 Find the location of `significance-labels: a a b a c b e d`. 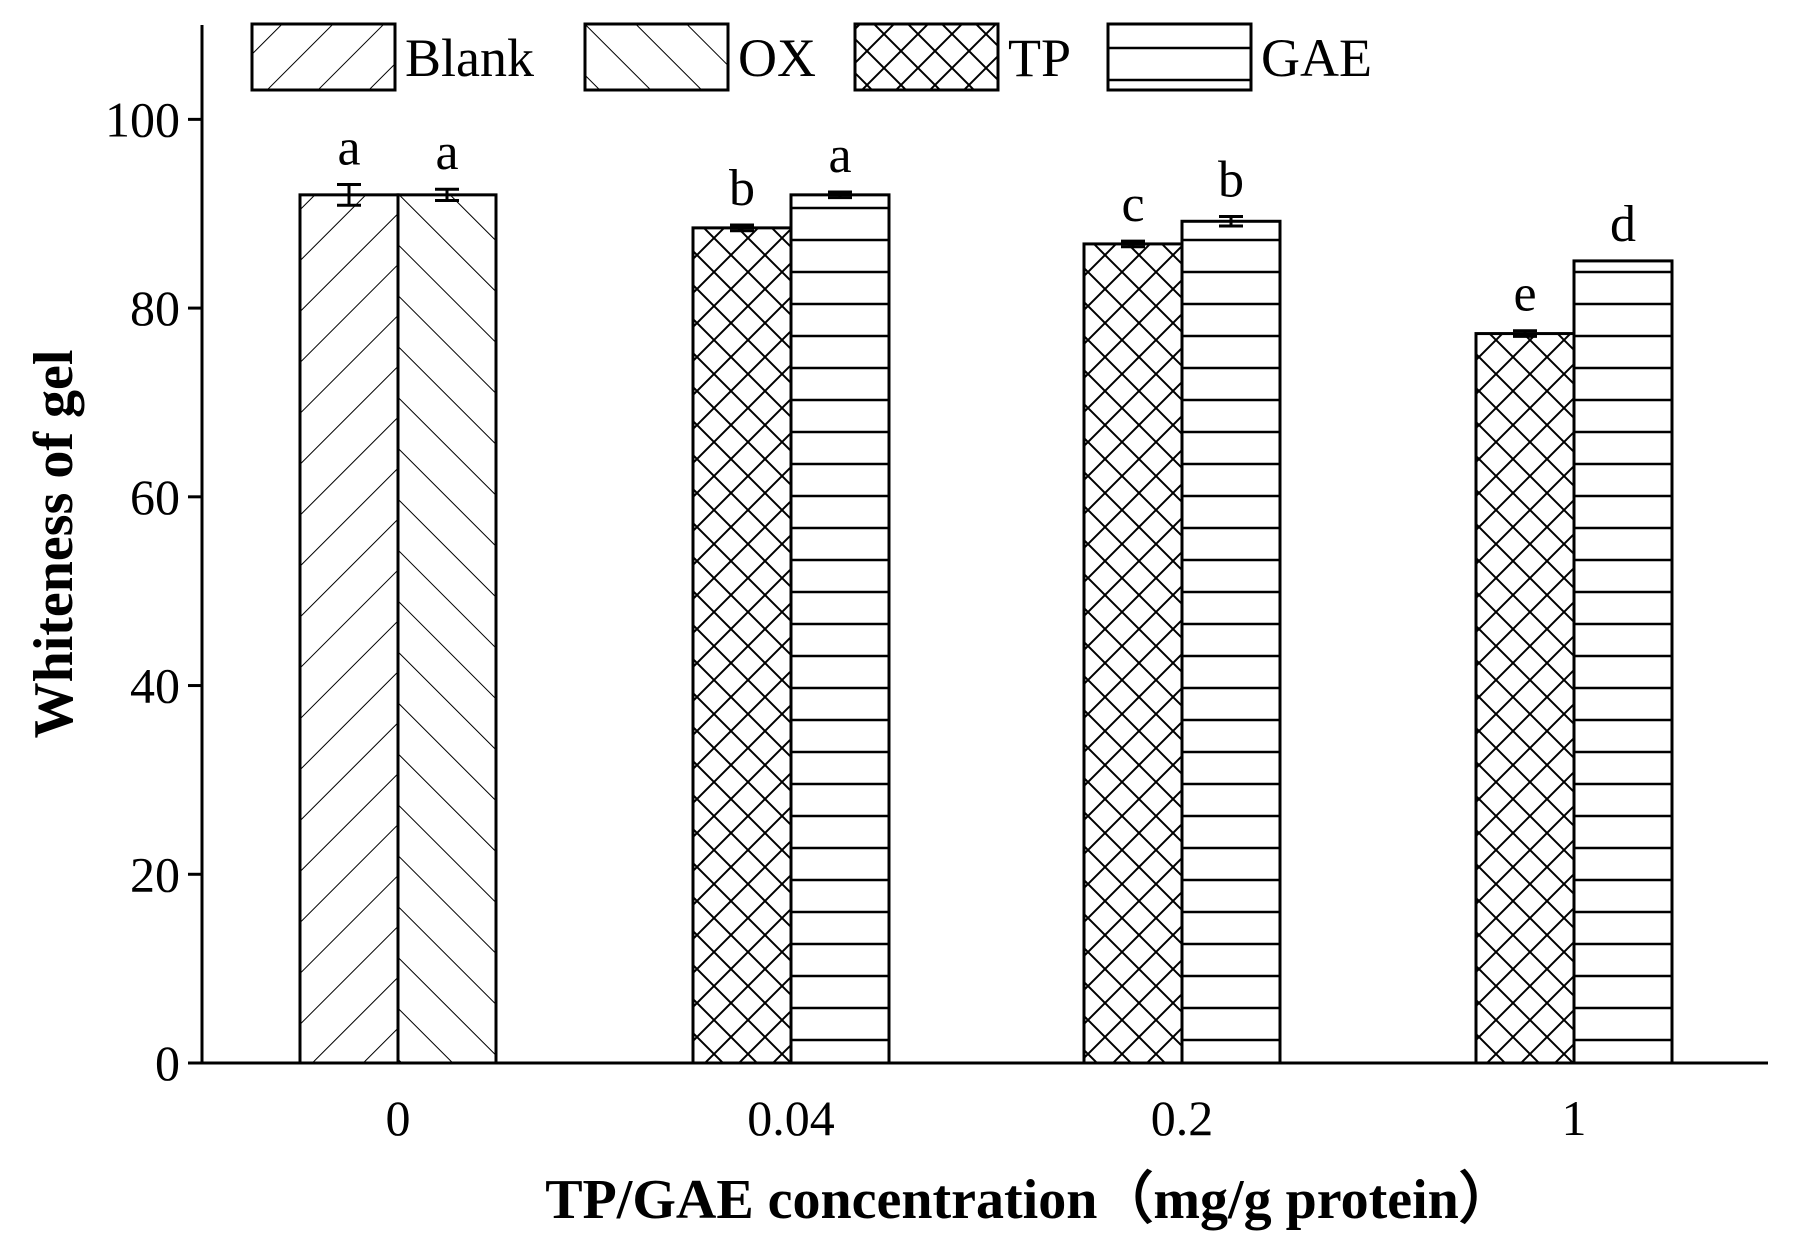

significance-labels: a a b a c b e d is located at coordinates (986, 220).